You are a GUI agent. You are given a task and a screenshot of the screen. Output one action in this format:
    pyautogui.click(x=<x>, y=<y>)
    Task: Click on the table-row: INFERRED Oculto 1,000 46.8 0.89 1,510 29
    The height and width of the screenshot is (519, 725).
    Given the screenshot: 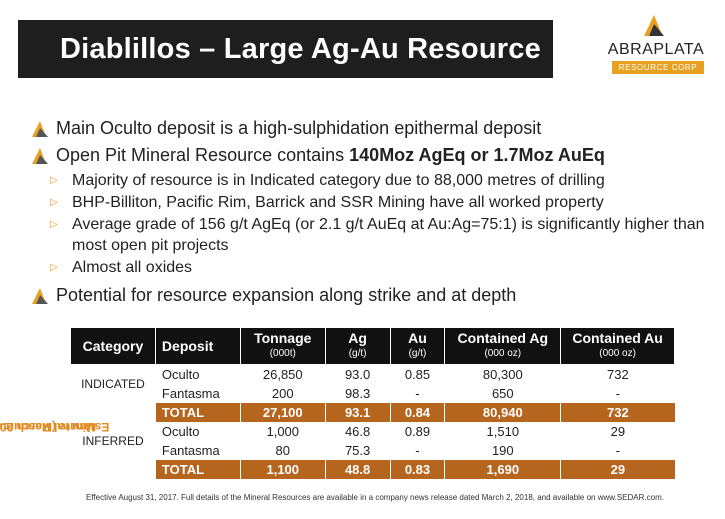 What is the action you would take?
    pyautogui.click(x=372, y=440)
    